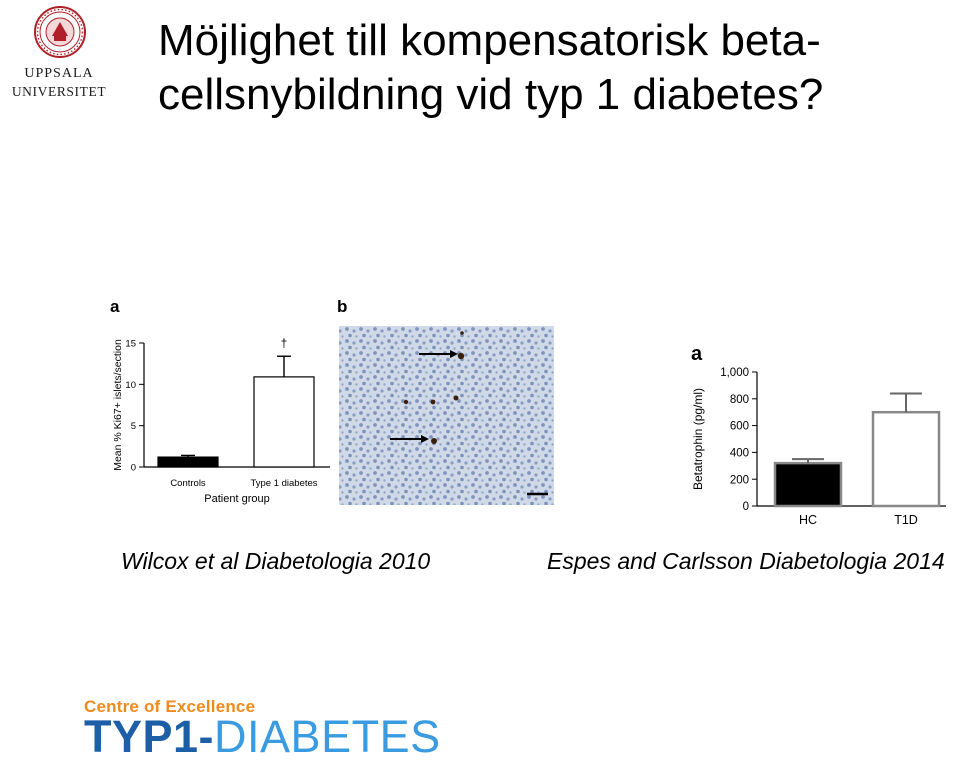  I want to click on panel-label-b: b, so click(342, 306).